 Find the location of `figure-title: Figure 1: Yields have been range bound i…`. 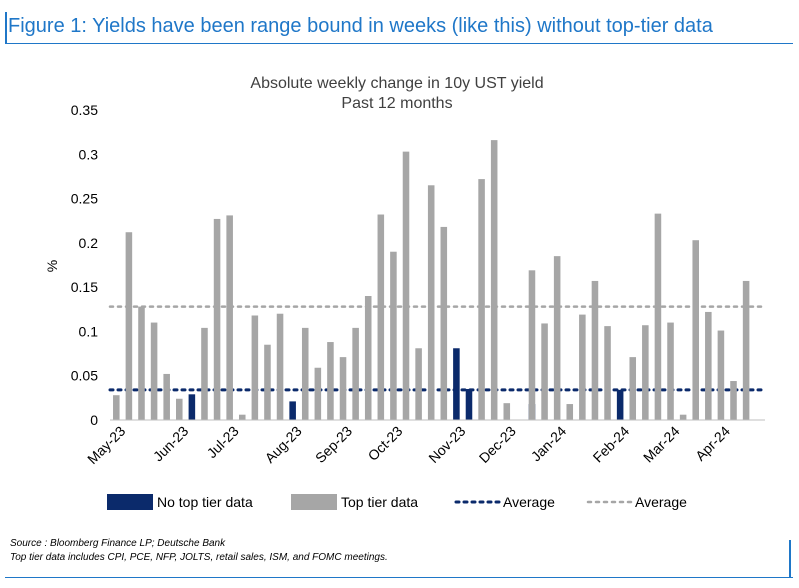

figure-title: Figure 1: Yields have been range bound i… is located at coordinates (360, 26).